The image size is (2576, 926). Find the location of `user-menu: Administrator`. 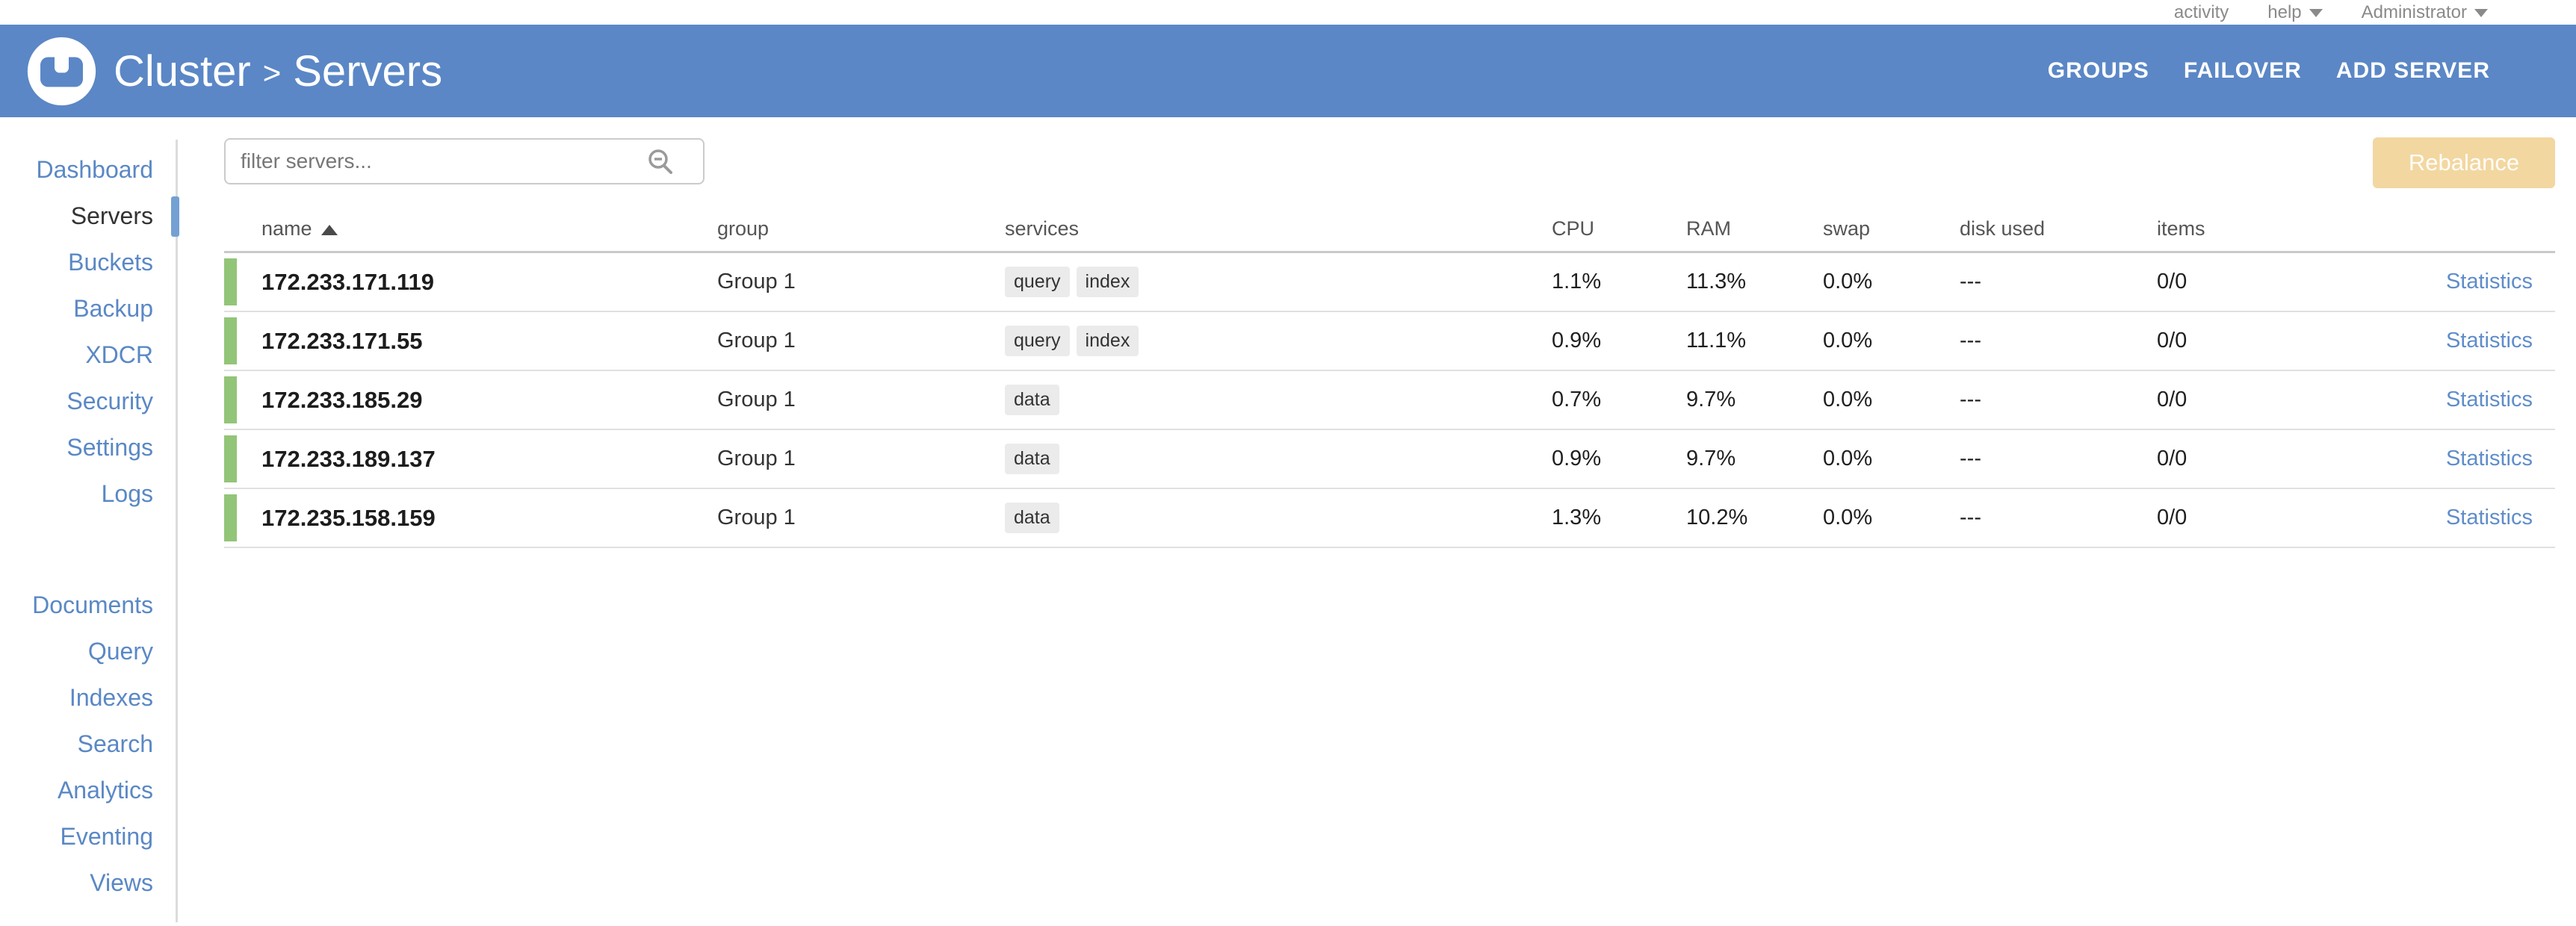

user-menu: Administrator is located at coordinates (2425, 13).